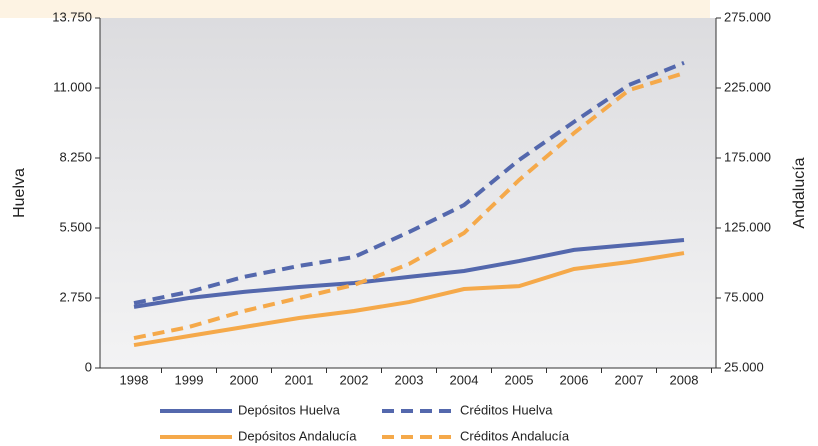  I want to click on legend-label: Depósitos Huelva, so click(289, 409).